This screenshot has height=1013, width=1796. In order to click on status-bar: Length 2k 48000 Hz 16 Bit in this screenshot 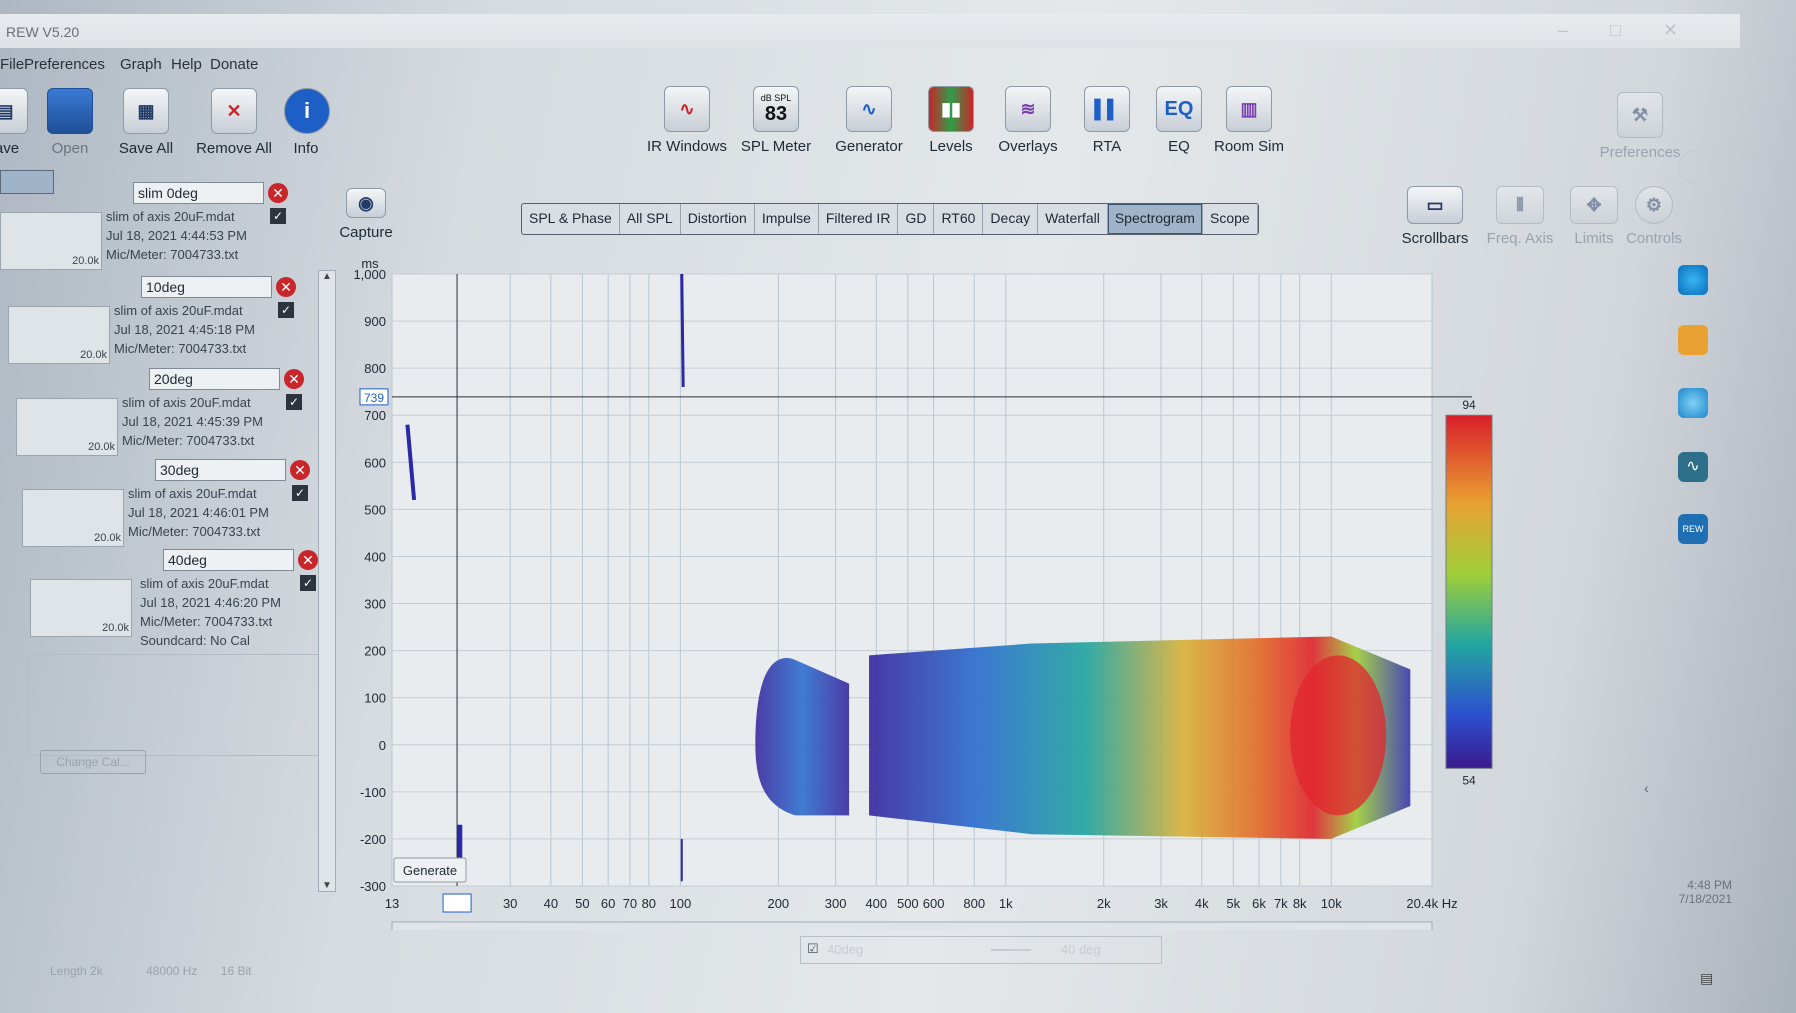, I will do `click(151, 971)`.